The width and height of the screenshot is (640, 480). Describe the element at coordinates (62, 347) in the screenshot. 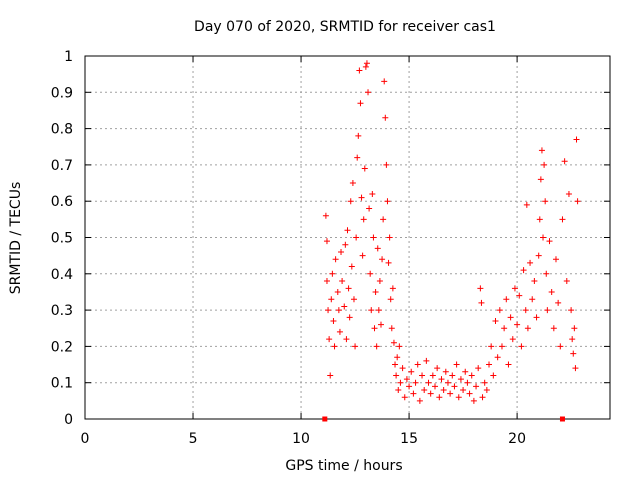

I see `y-tick-label: 0.2` at that location.